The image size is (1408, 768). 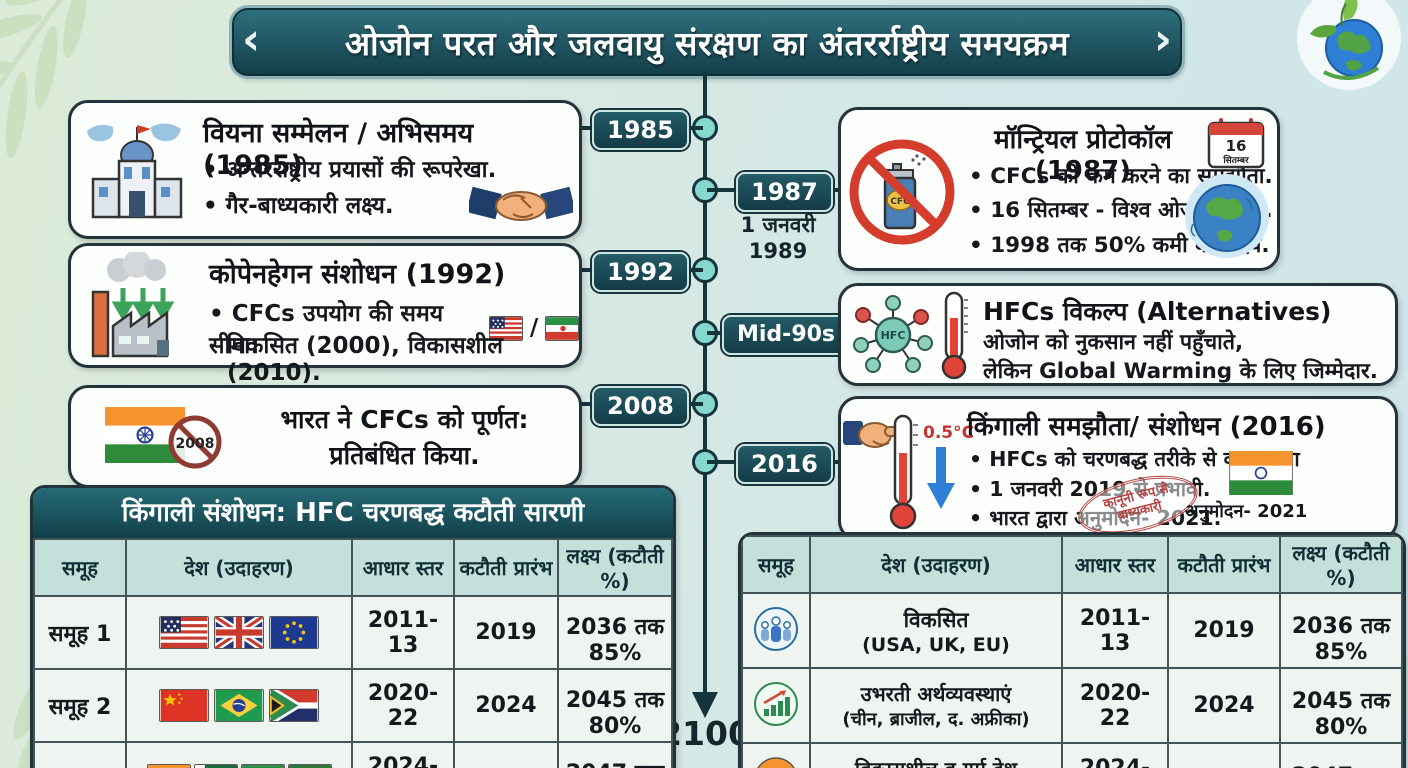 What do you see at coordinates (1146, 427) in the screenshot?
I see `kigali-title: किंगाली समझौता/ संशोधन (2016)` at bounding box center [1146, 427].